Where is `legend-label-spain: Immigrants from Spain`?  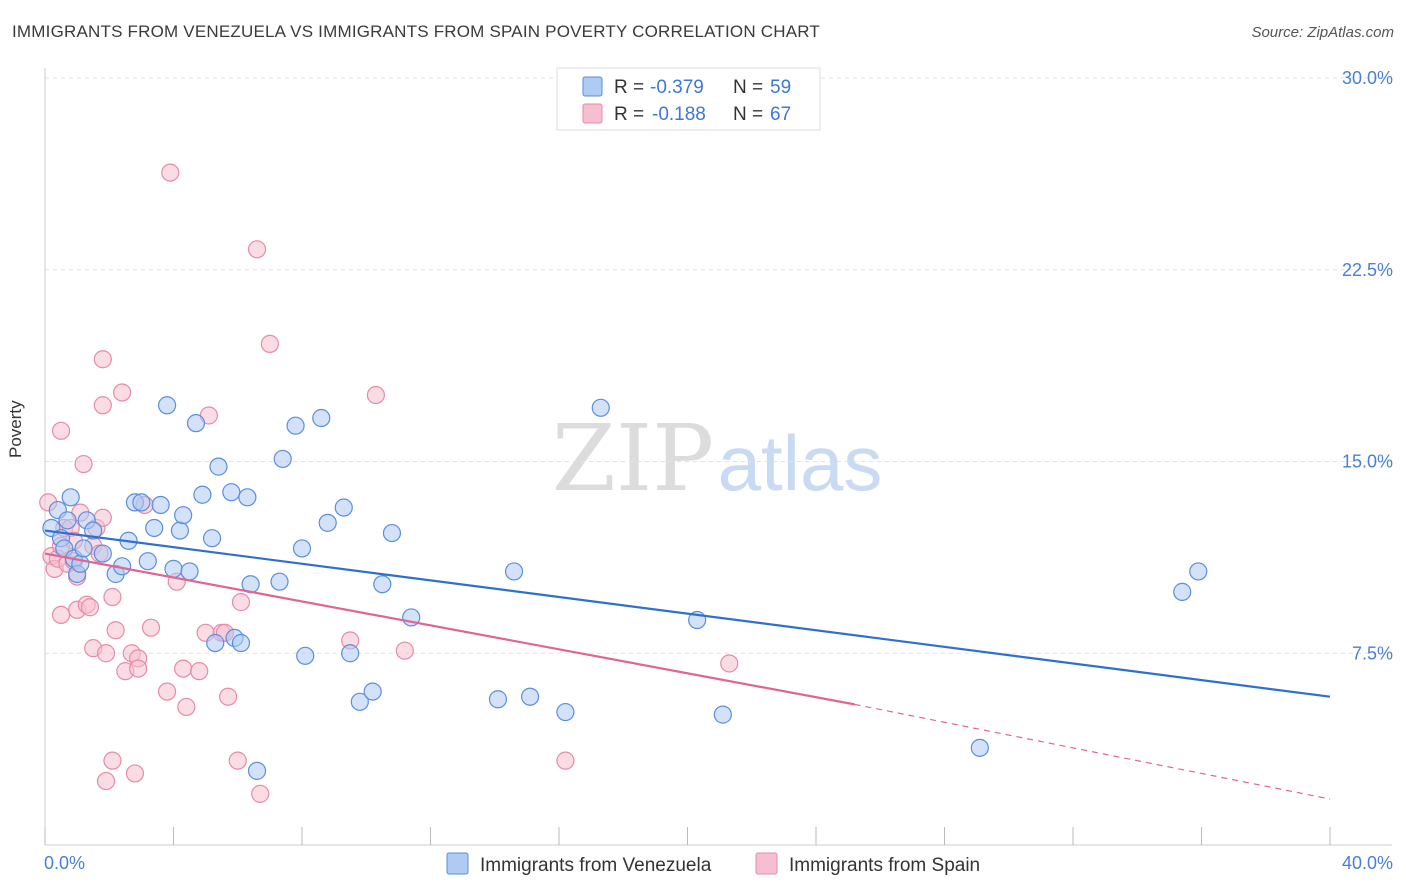
legend-label-spain: Immigrants from Spain is located at coordinates (884, 865).